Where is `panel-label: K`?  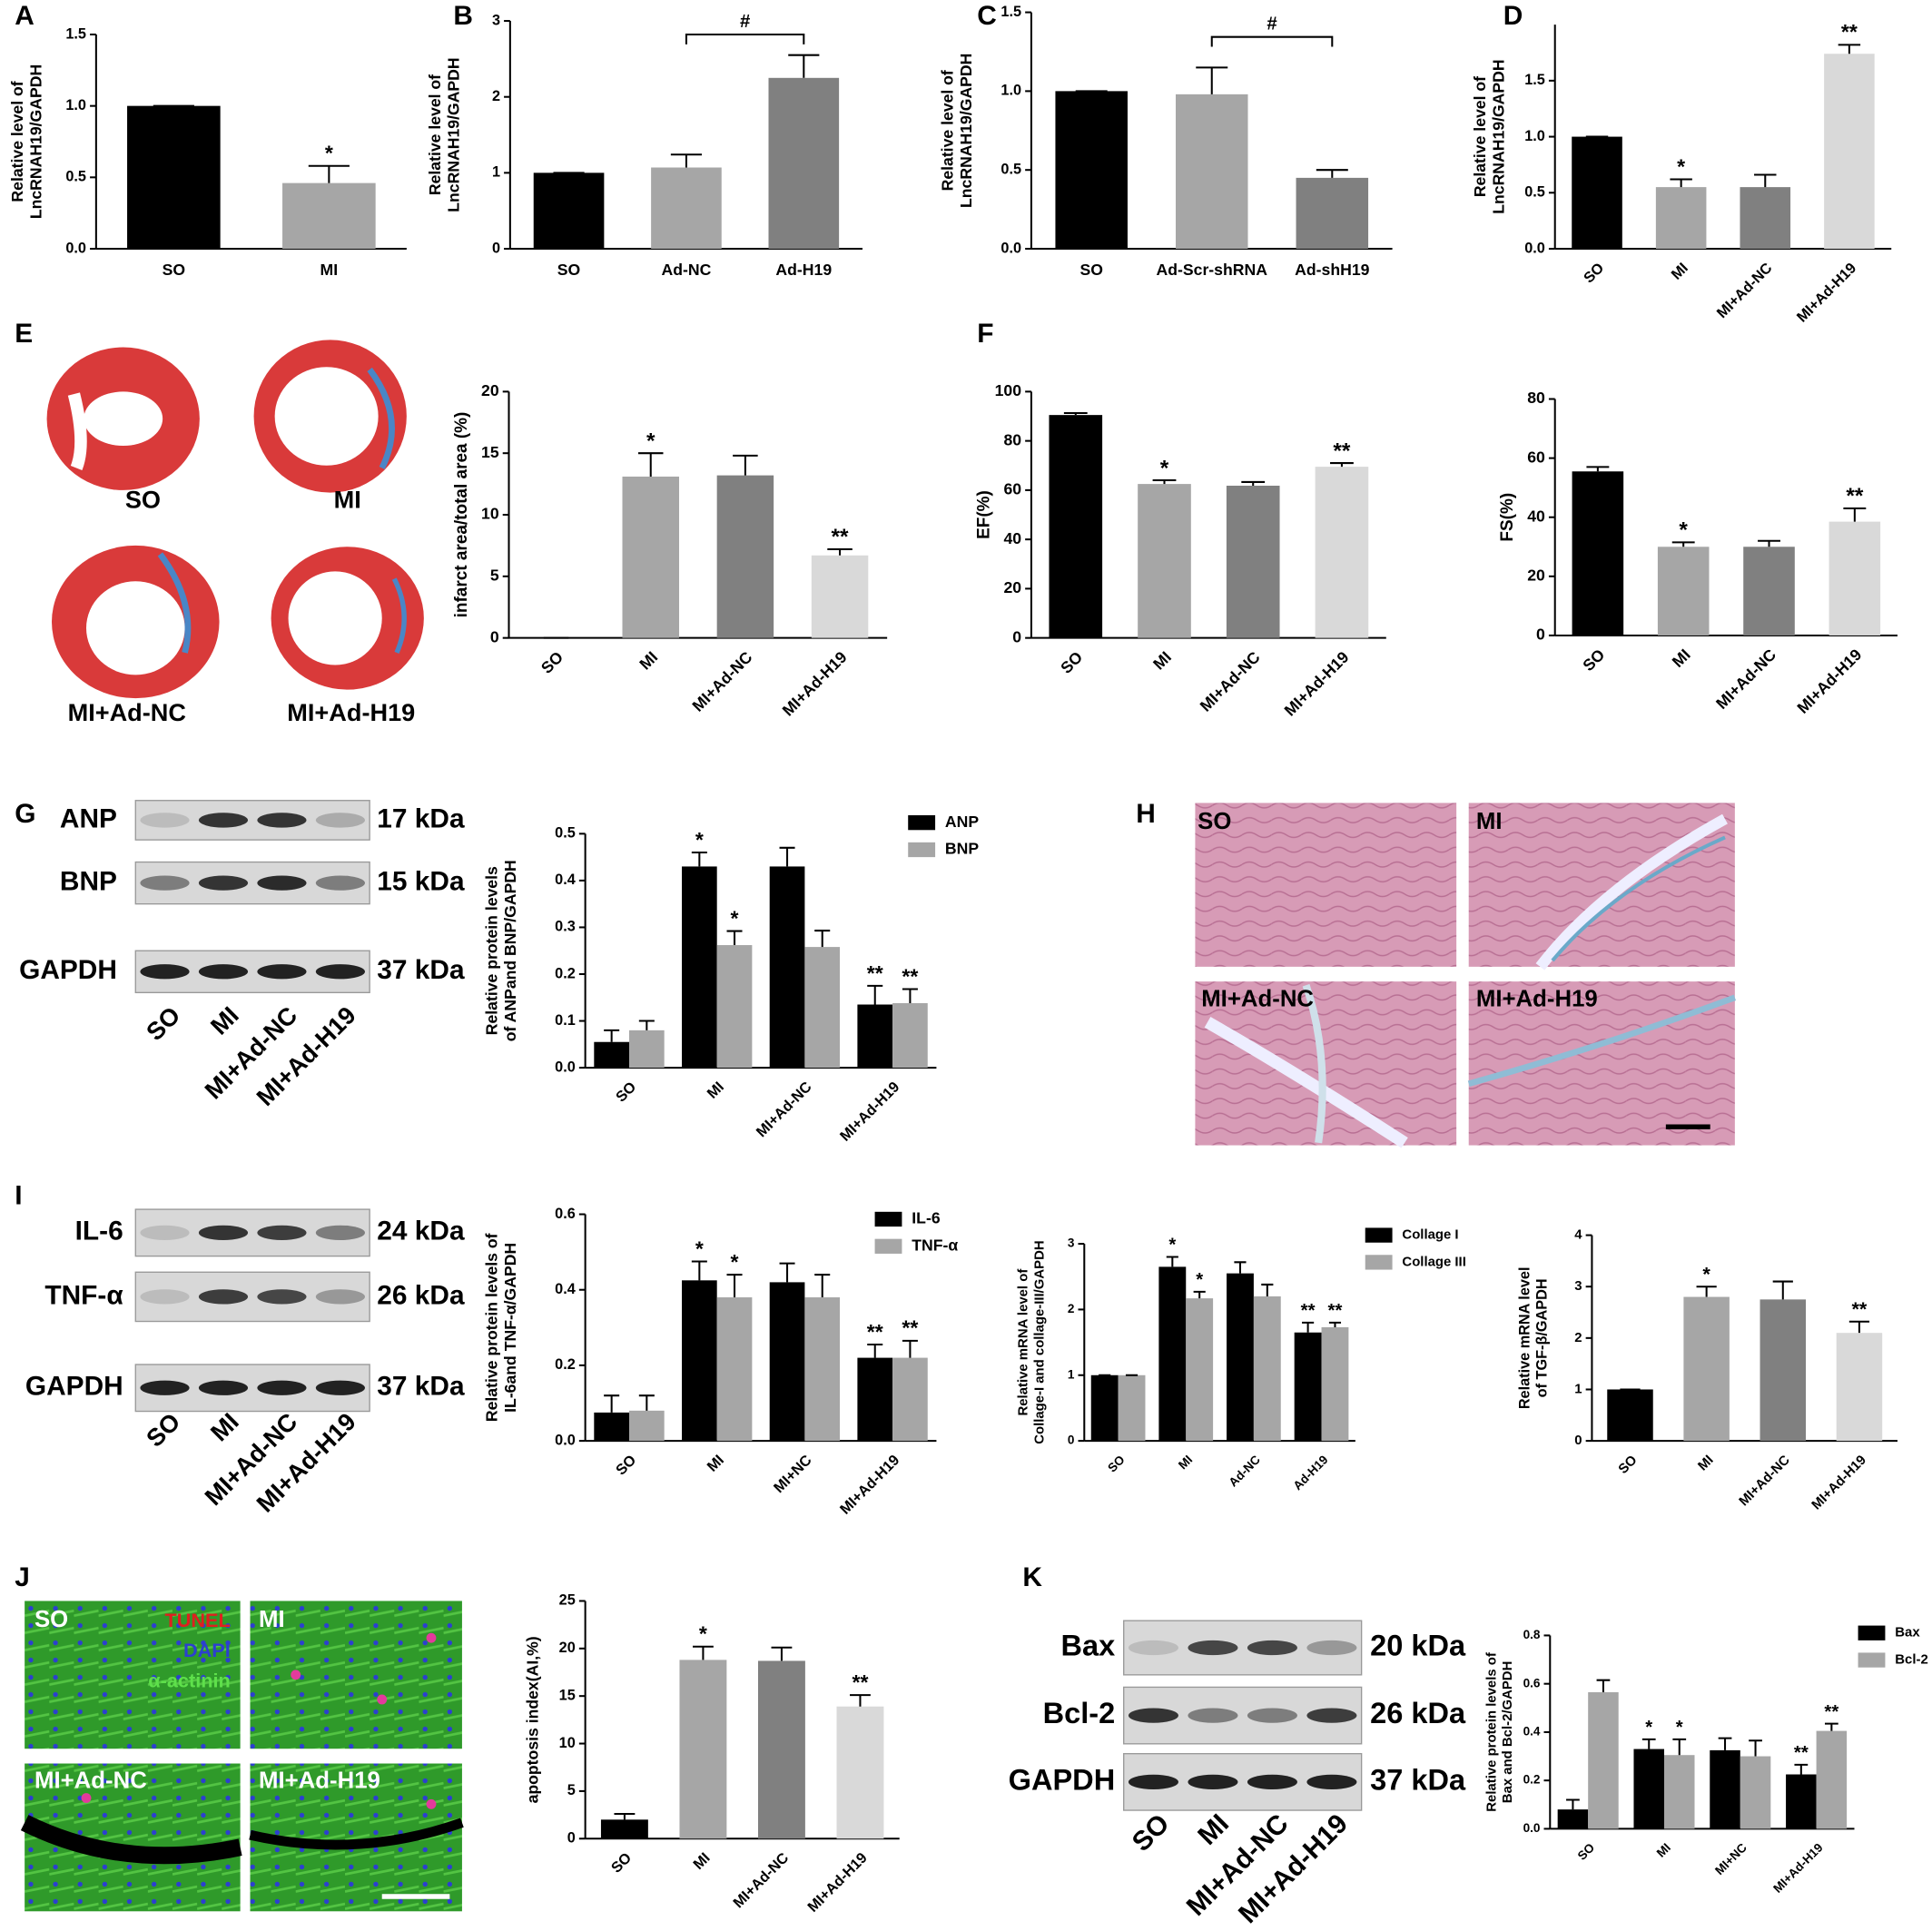 panel-label: K is located at coordinates (1032, 1577).